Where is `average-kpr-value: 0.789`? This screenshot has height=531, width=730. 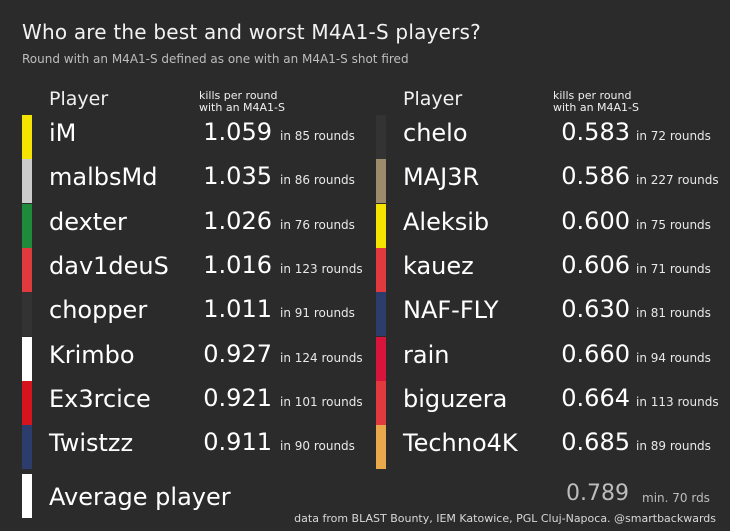 average-kpr-value: 0.789 is located at coordinates (597, 493).